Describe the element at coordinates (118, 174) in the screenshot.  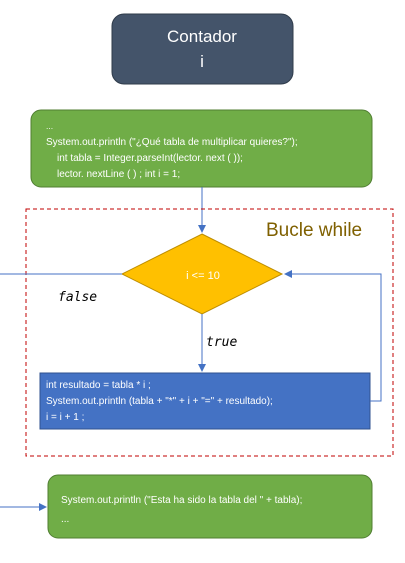
I see `init-line: lector. nextLine ( ) ; int i = 1;` at that location.